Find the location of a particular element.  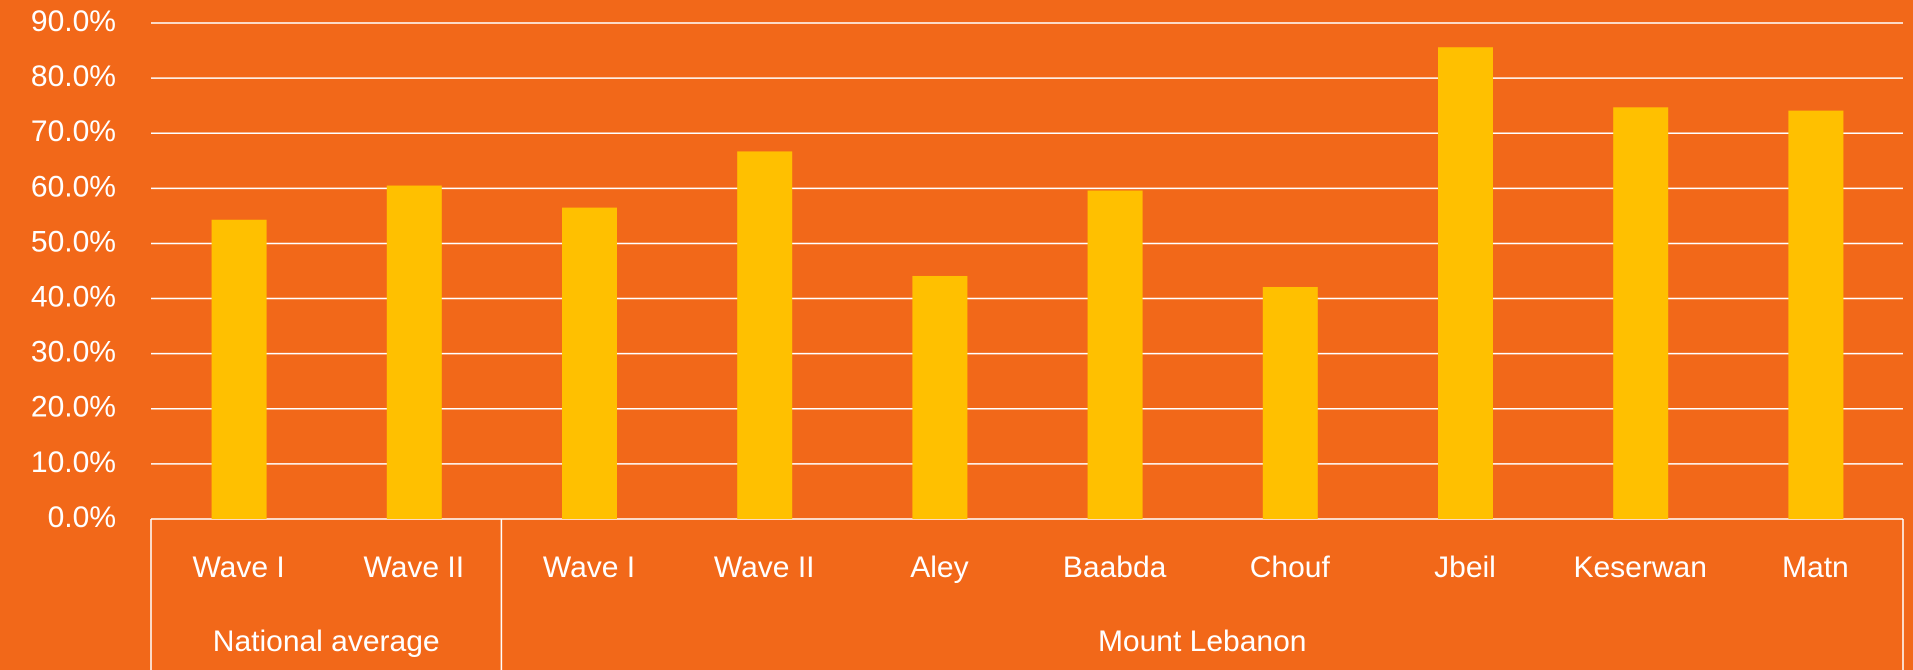

y-tick-label: 80.0% is located at coordinates (73, 76).